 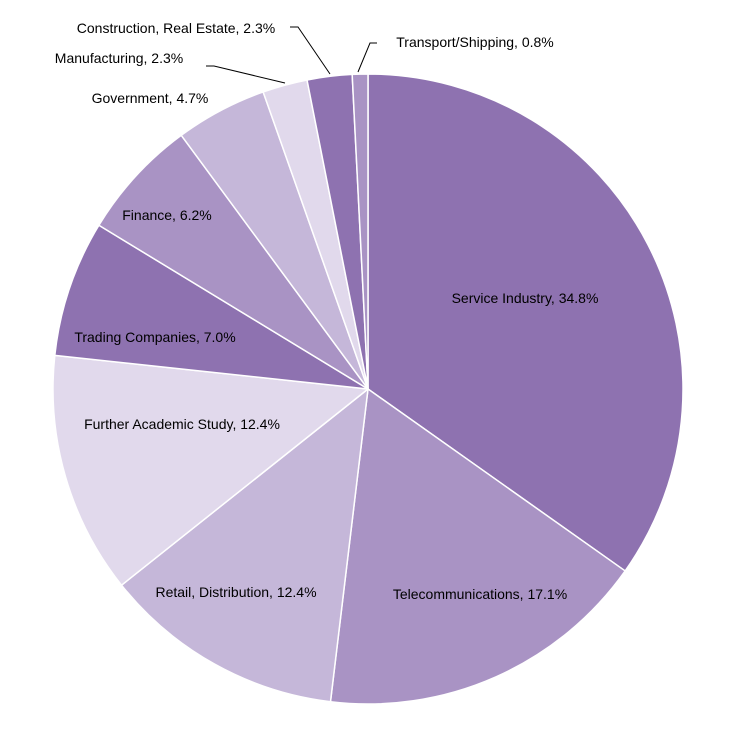 I want to click on pie-slice-trading-companies, so click(x=211, y=307).